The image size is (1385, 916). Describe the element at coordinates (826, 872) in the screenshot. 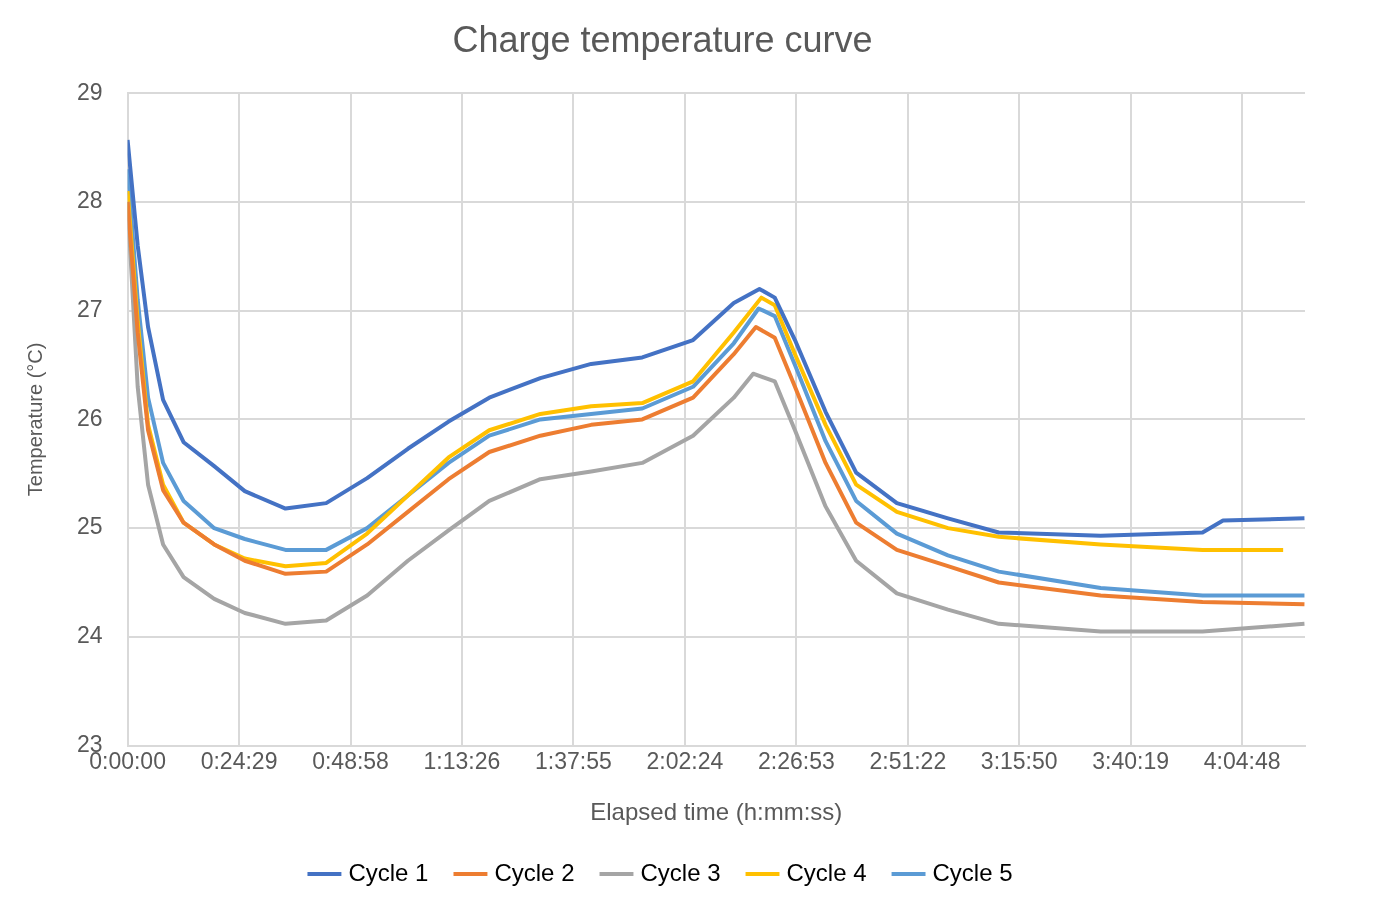

I see `legend-label: Cycle 4` at that location.